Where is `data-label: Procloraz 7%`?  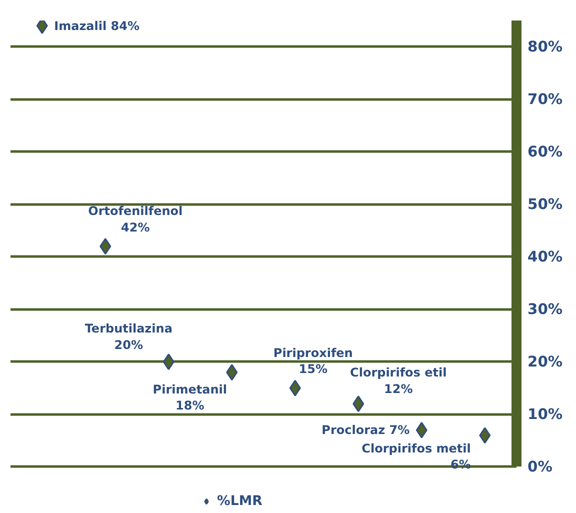
data-label: Procloraz 7% is located at coordinates (366, 430).